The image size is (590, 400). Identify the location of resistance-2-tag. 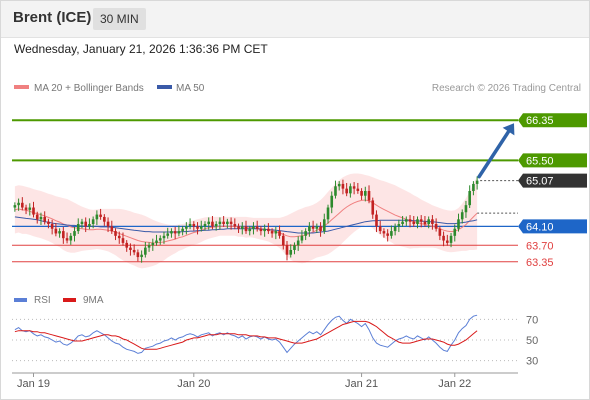
(552, 120).